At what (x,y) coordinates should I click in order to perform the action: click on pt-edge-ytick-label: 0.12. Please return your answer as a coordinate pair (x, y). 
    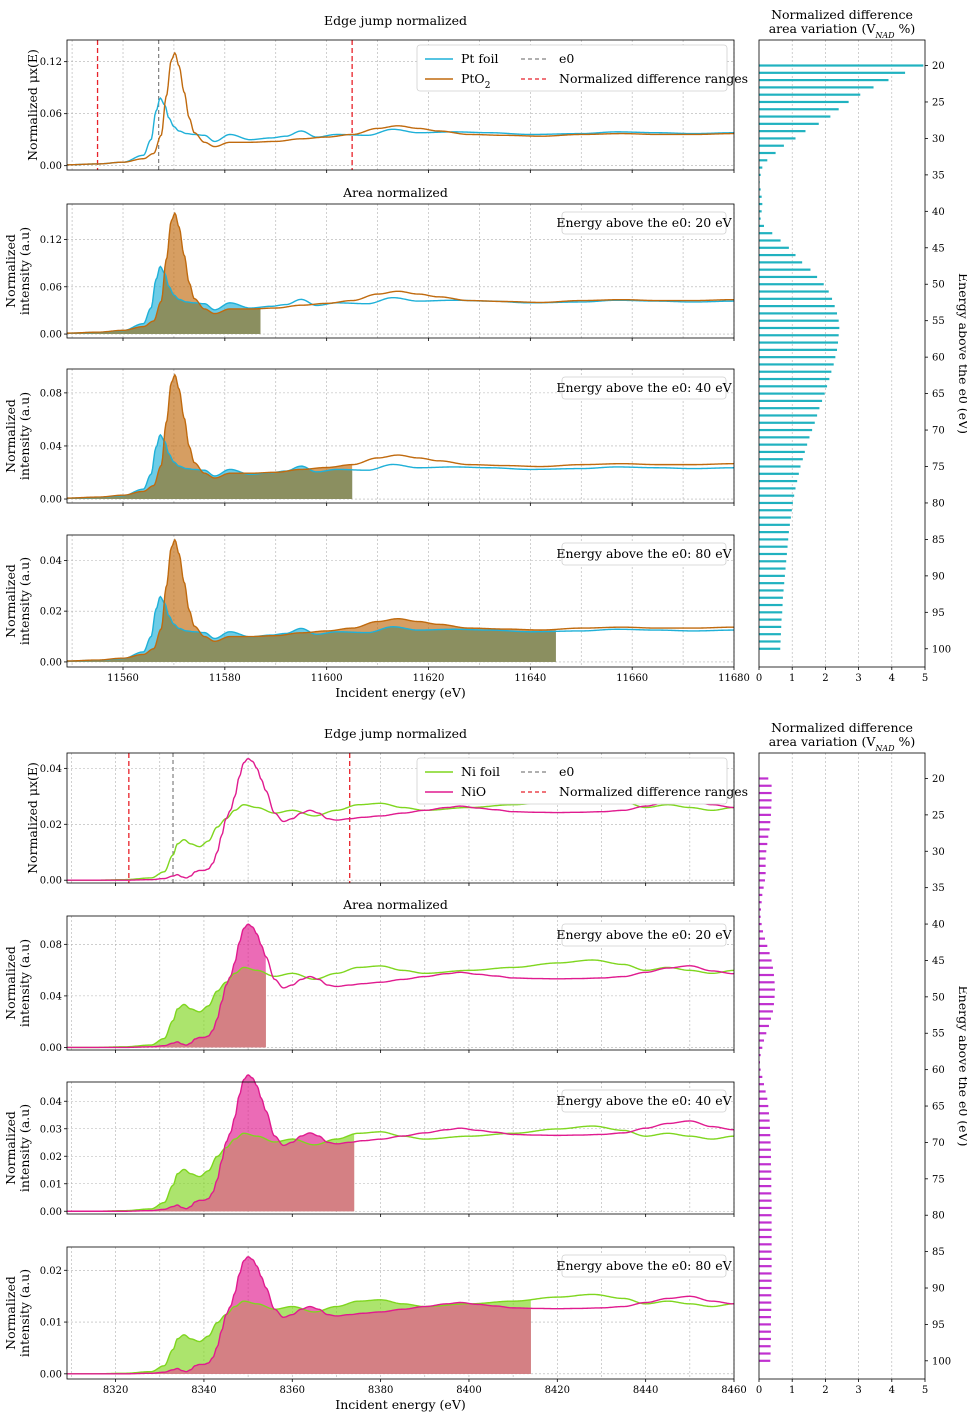
    Looking at the image, I should click on (51, 62).